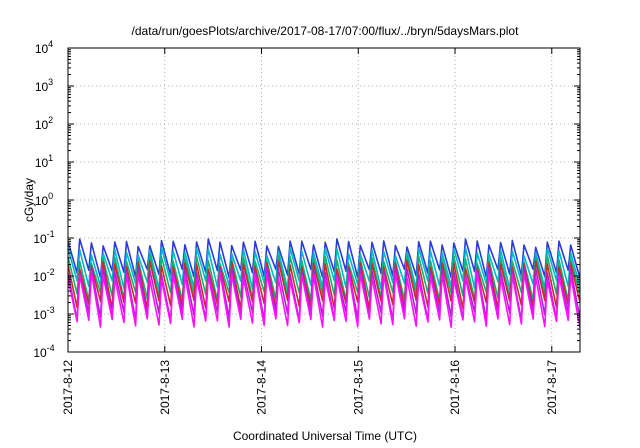  I want to click on x-tick-label: 2017-8-14, so click(262, 387).